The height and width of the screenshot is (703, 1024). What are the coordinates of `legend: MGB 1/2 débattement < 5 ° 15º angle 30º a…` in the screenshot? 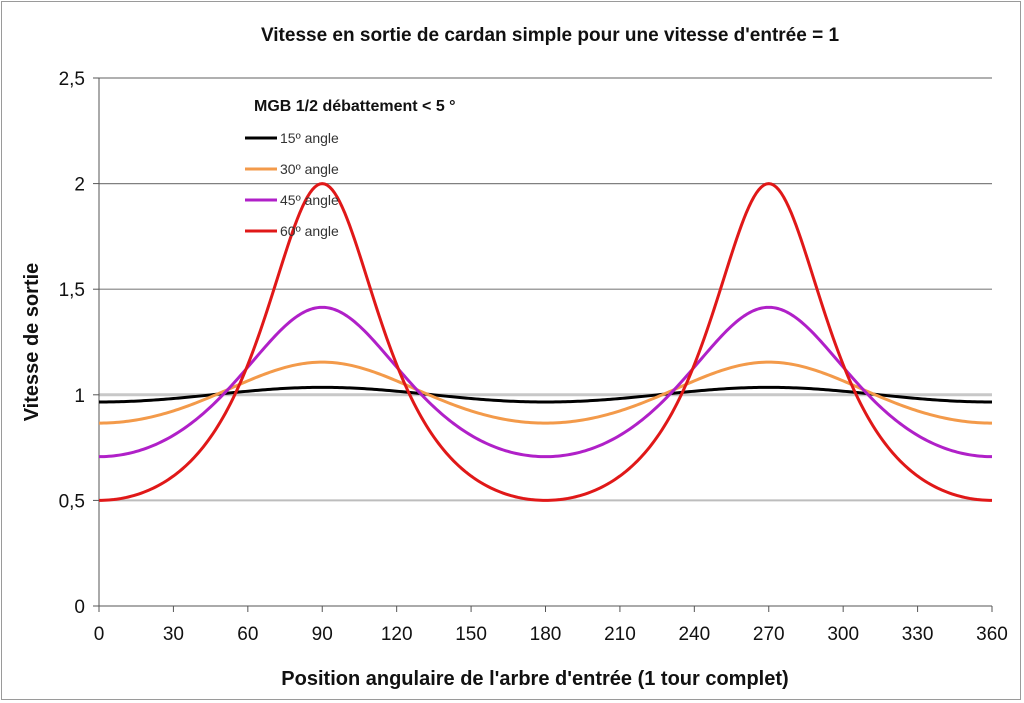 It's located at (350, 168).